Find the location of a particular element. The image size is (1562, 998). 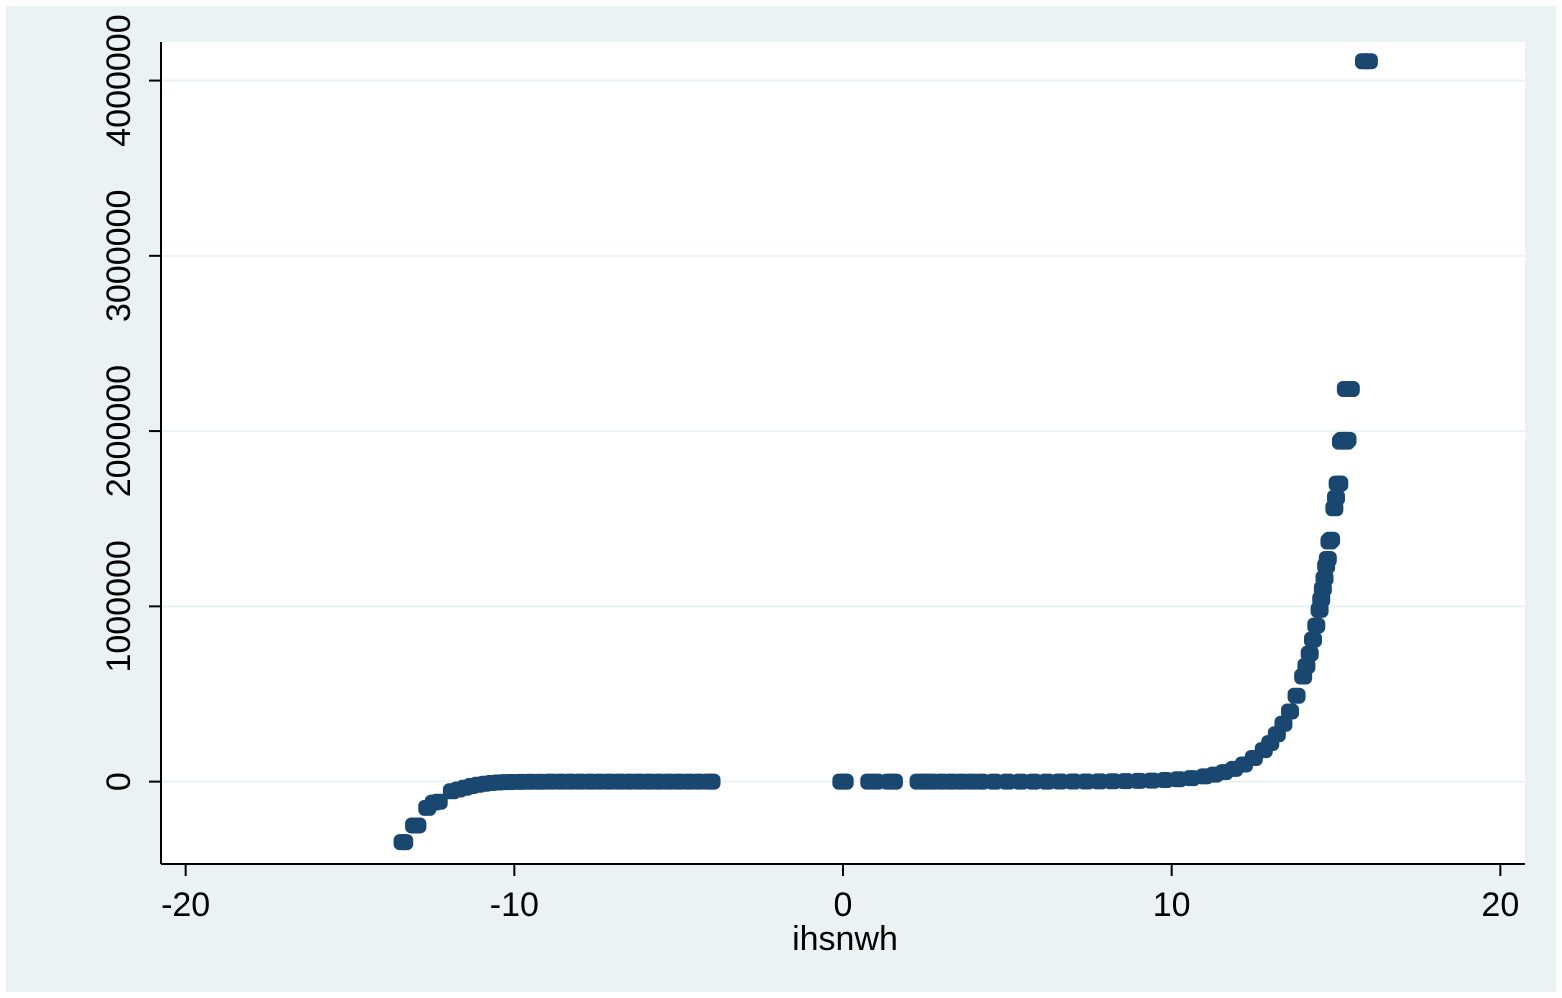

x-axis-title: ihsnwh is located at coordinates (845, 939).